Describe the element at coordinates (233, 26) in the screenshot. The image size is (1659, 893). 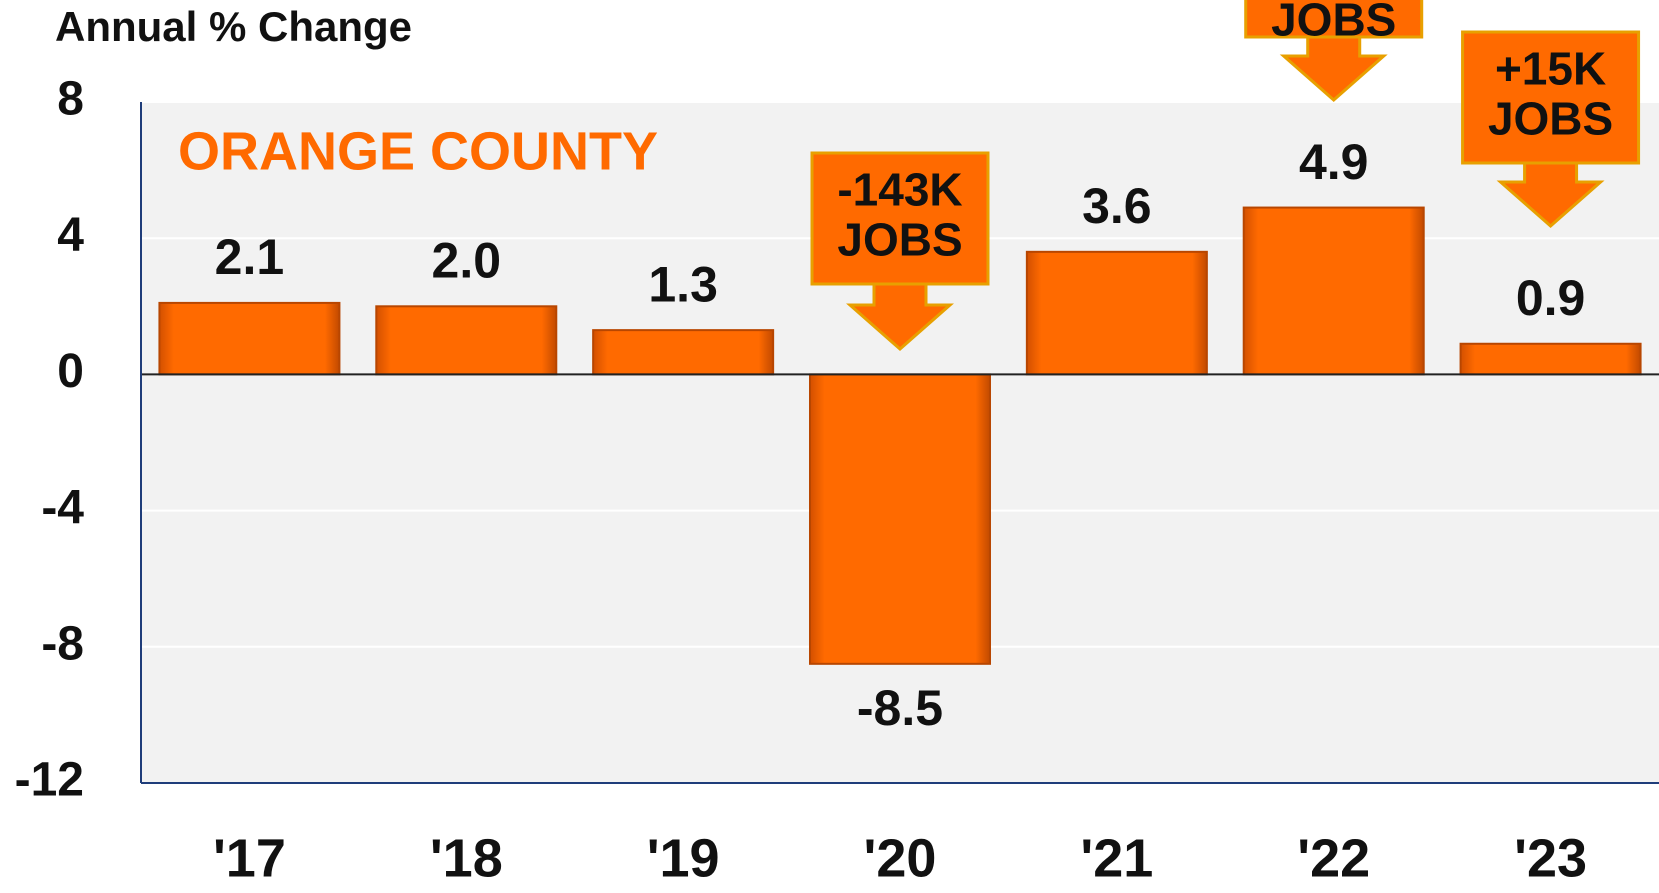
I see `y-axis-label: Annual % Change` at that location.